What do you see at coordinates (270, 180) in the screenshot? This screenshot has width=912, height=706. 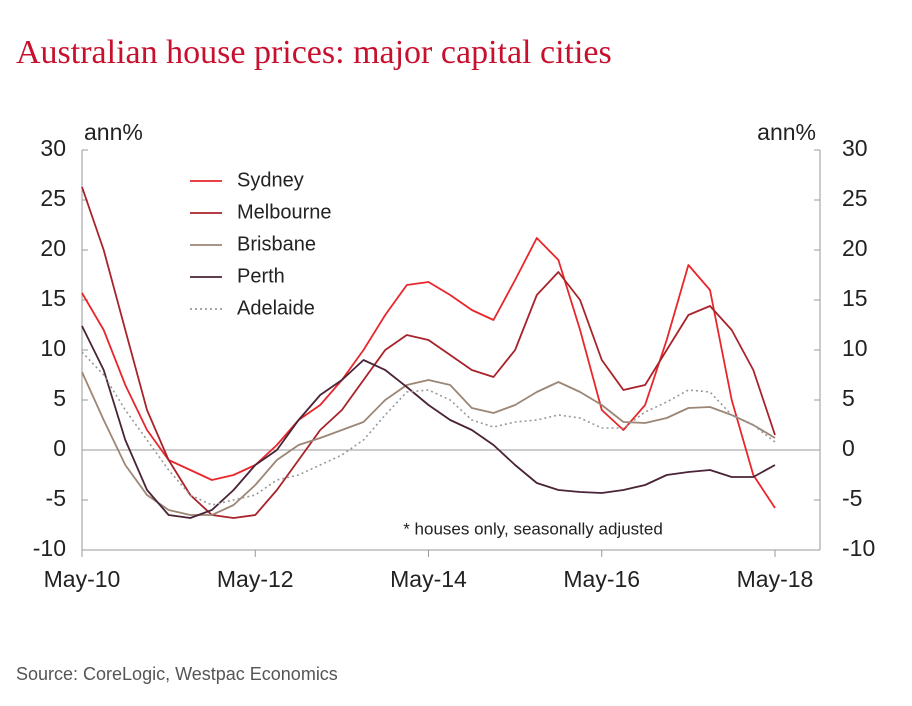 I see `legend-label: Sydney` at bounding box center [270, 180].